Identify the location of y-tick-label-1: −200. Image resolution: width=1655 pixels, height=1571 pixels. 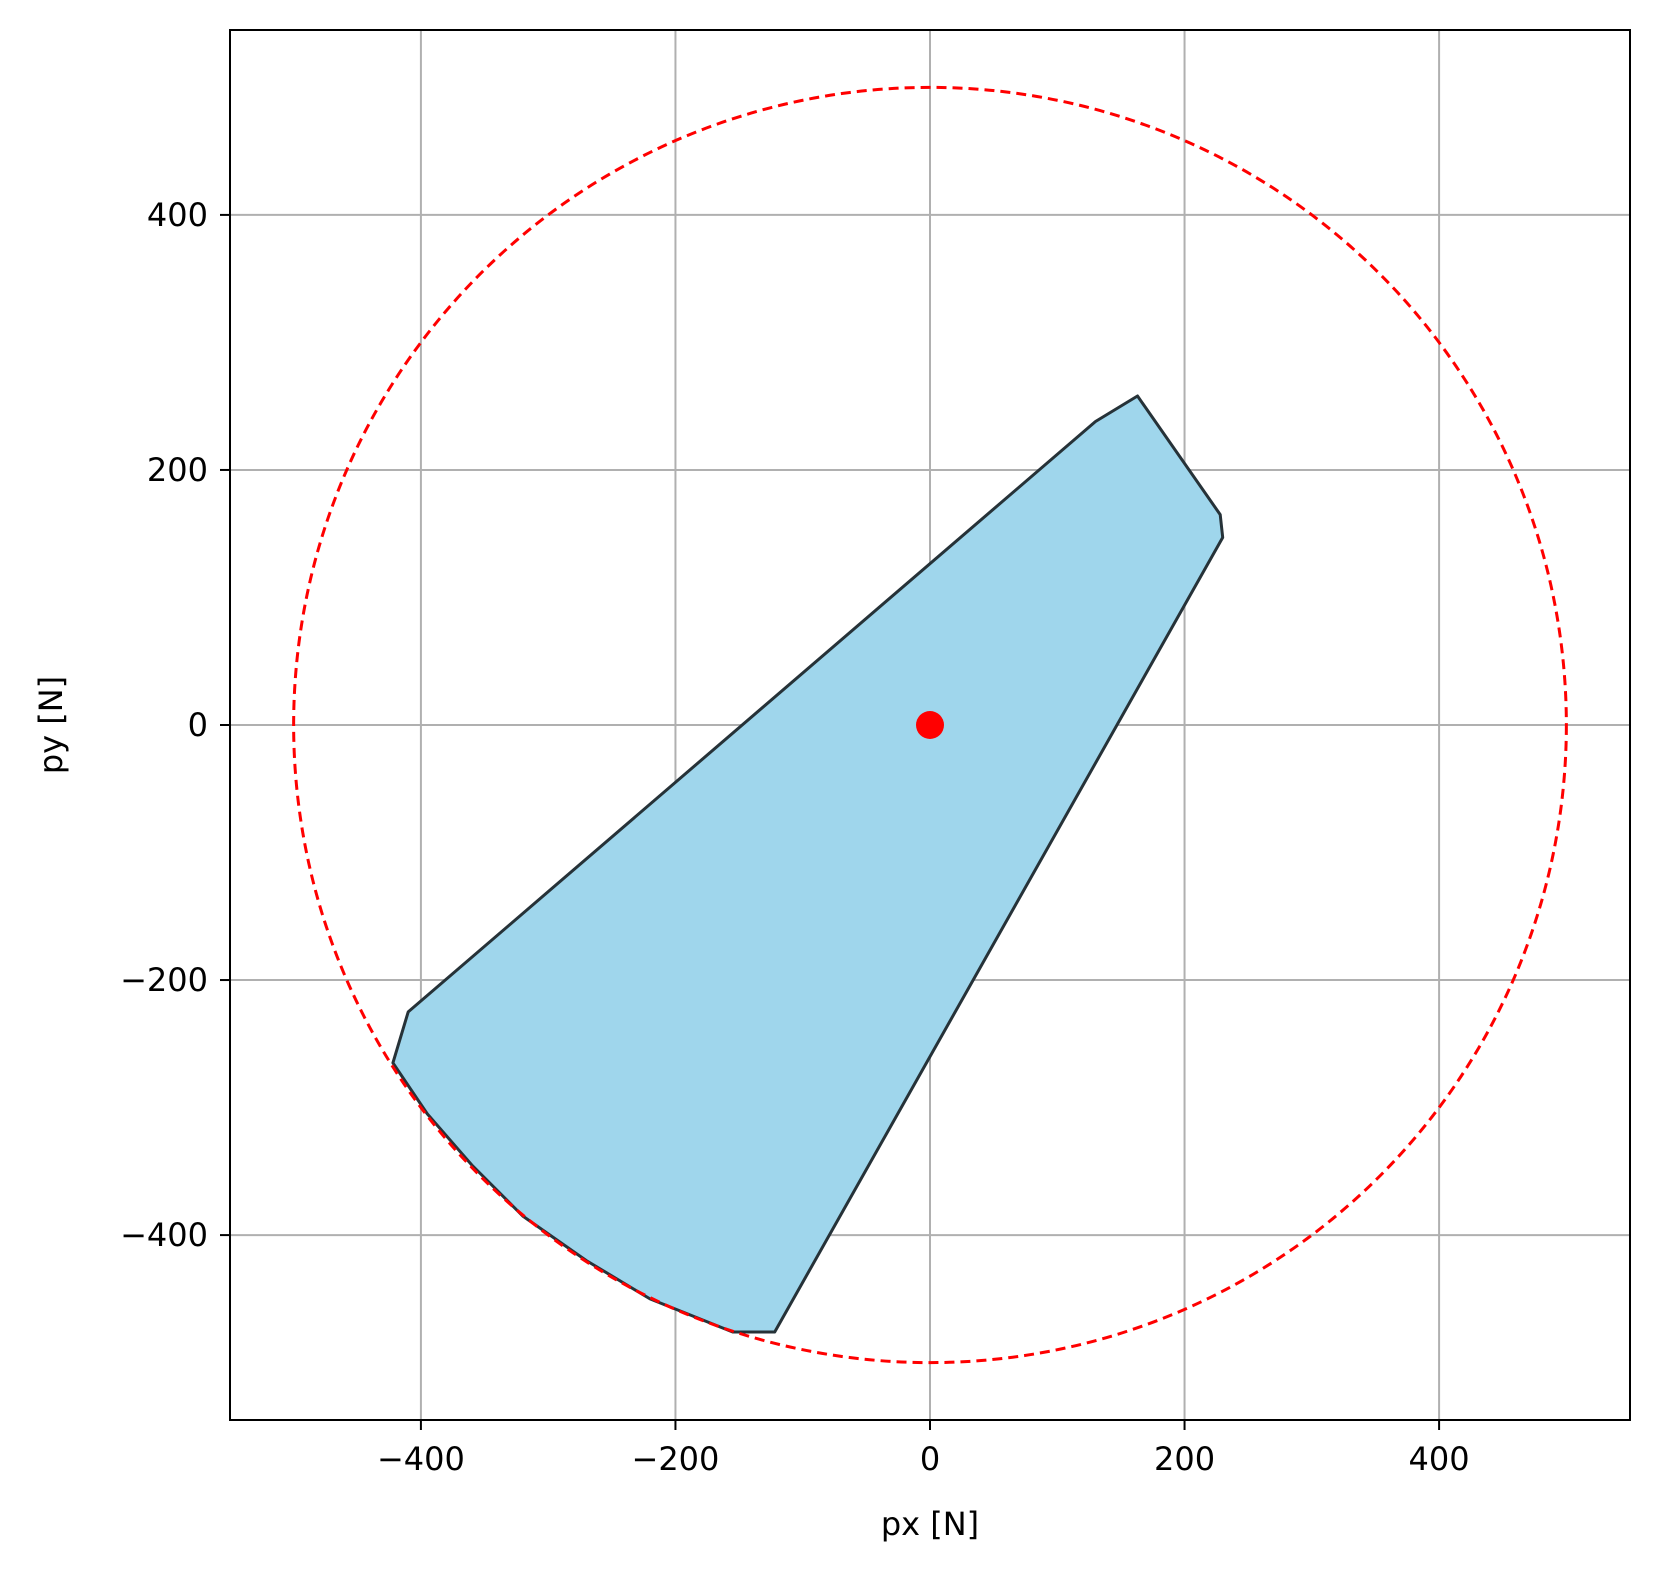
(164, 980).